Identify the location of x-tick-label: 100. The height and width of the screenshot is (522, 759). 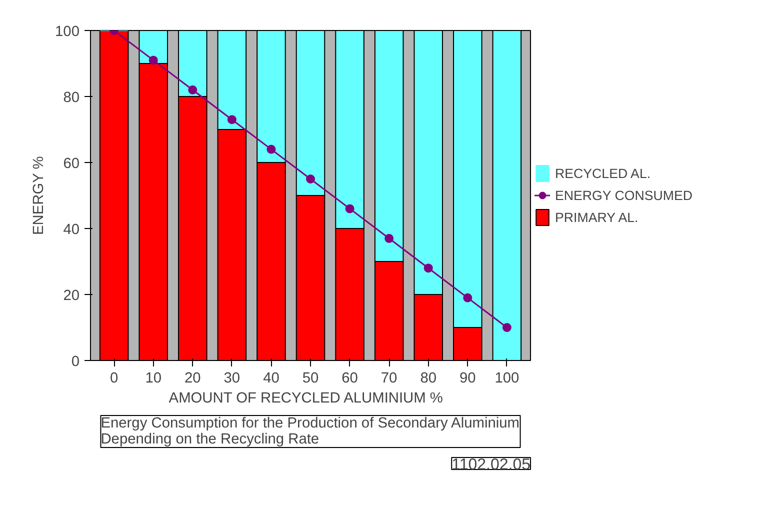
(507, 378).